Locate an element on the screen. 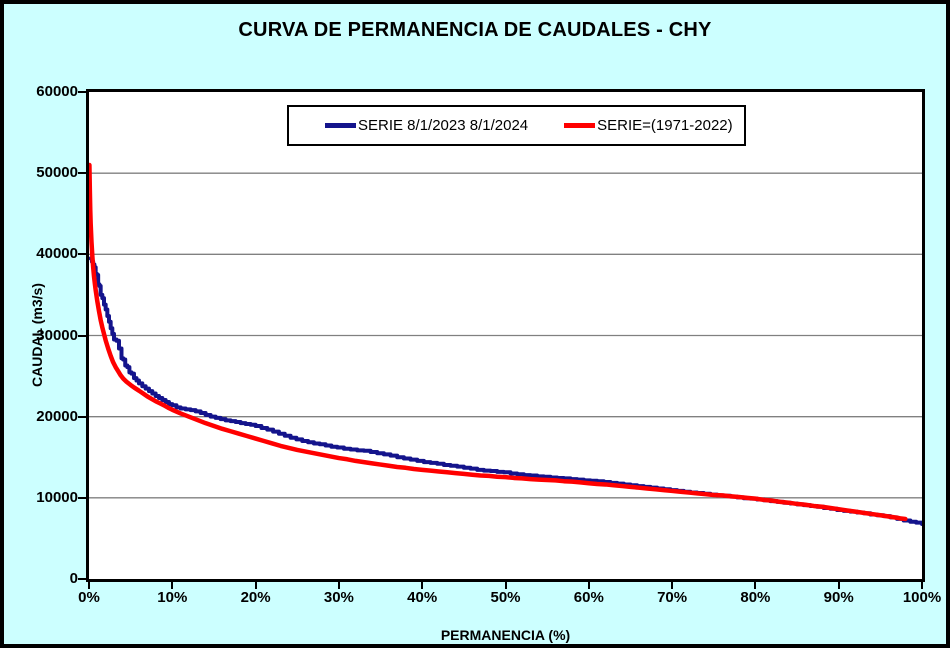 The image size is (950, 648). legend-label: SERIE=(1971-2022) is located at coordinates (665, 125).